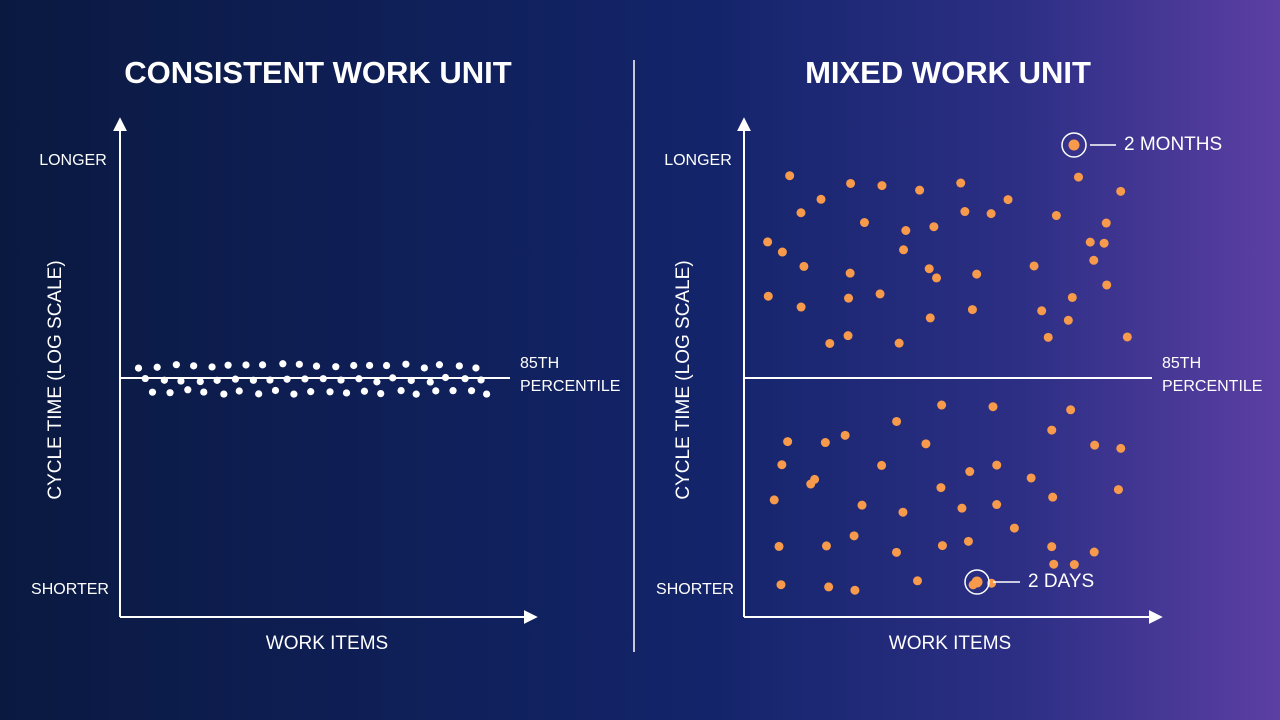 This screenshot has height=720, width=1280. Describe the element at coordinates (312, 379) in the screenshot. I see `dots` at that location.